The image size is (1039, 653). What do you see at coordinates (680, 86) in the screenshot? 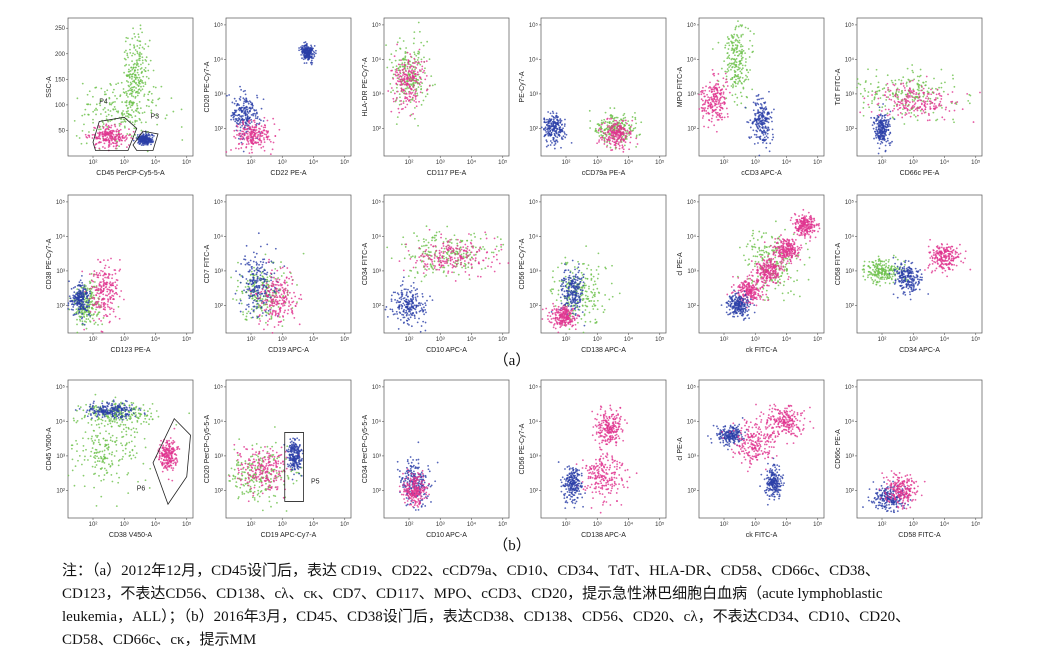
I see `y-axis-label: MPO FITC-A` at bounding box center [680, 86].